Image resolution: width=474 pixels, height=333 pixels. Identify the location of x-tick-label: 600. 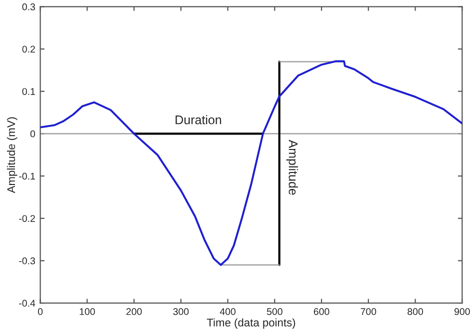
(322, 312).